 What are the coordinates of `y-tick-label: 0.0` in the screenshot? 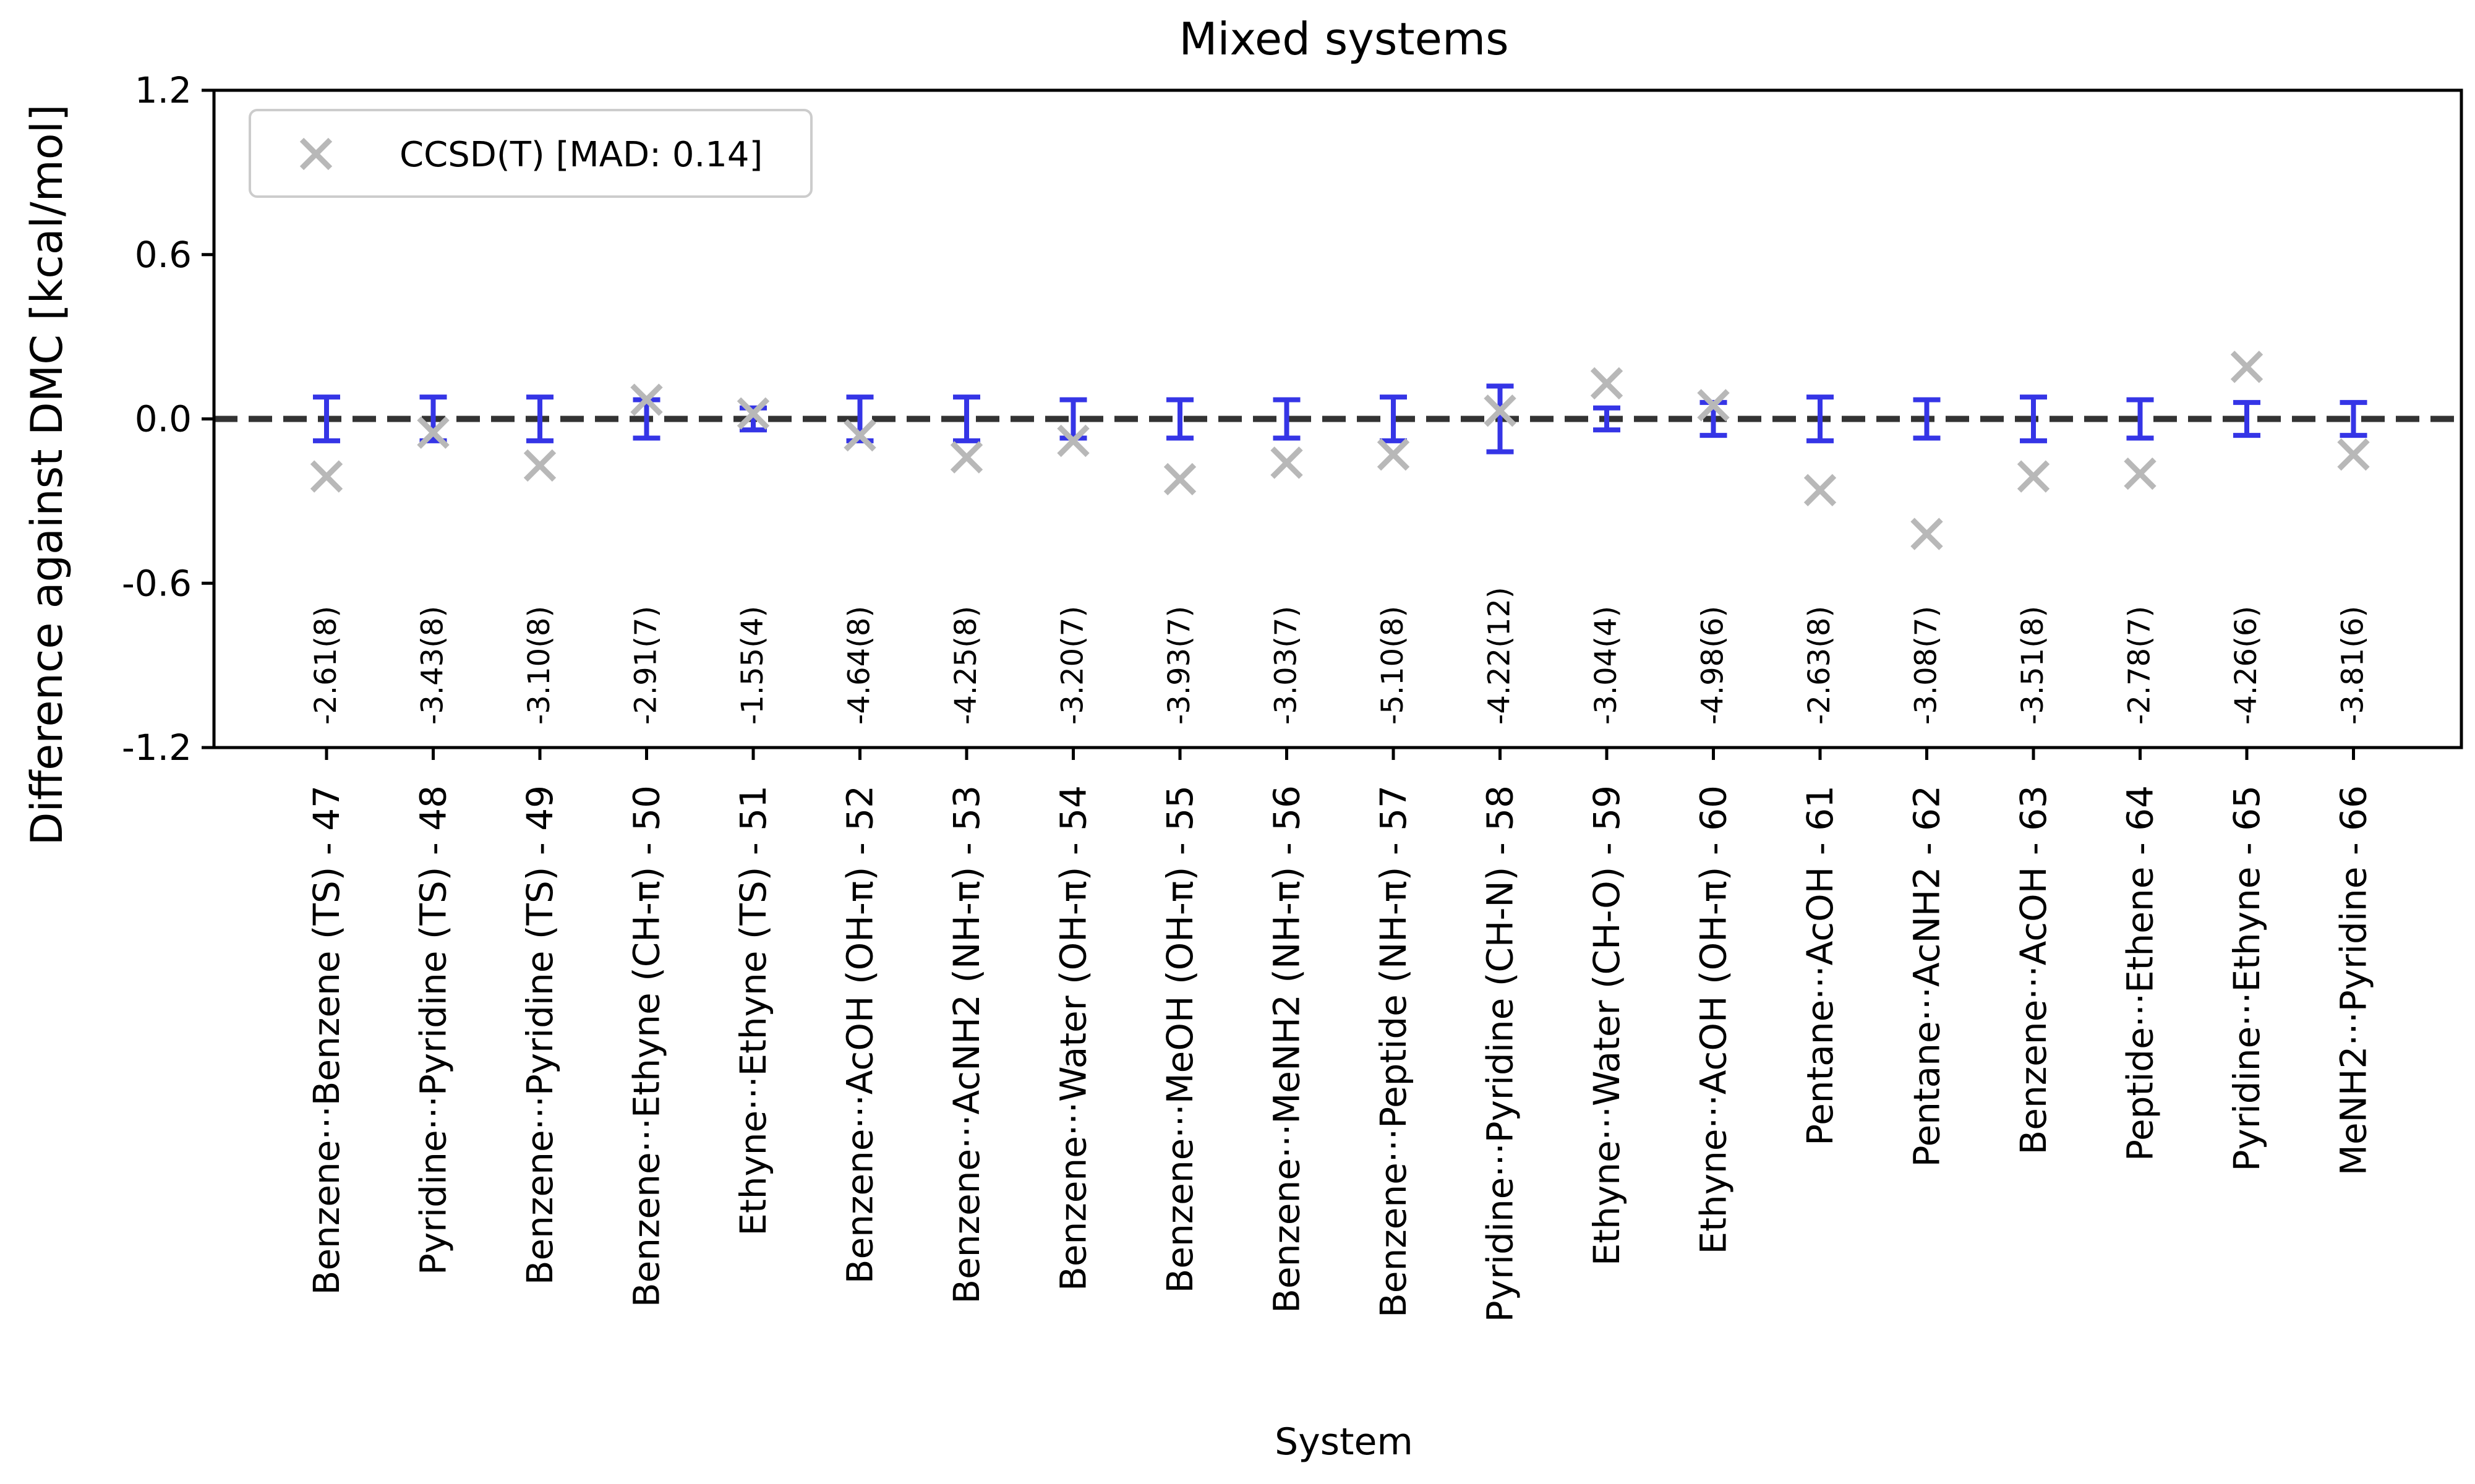 It's located at (163, 419).